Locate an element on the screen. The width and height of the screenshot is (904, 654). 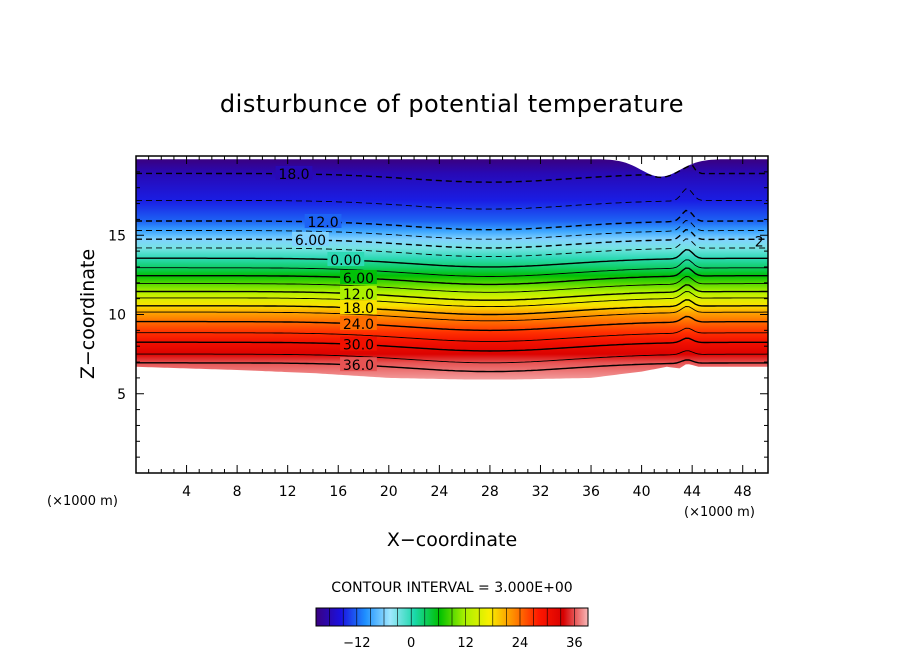
chart-title: disturbunce of potential temperature is located at coordinates (452, 104).